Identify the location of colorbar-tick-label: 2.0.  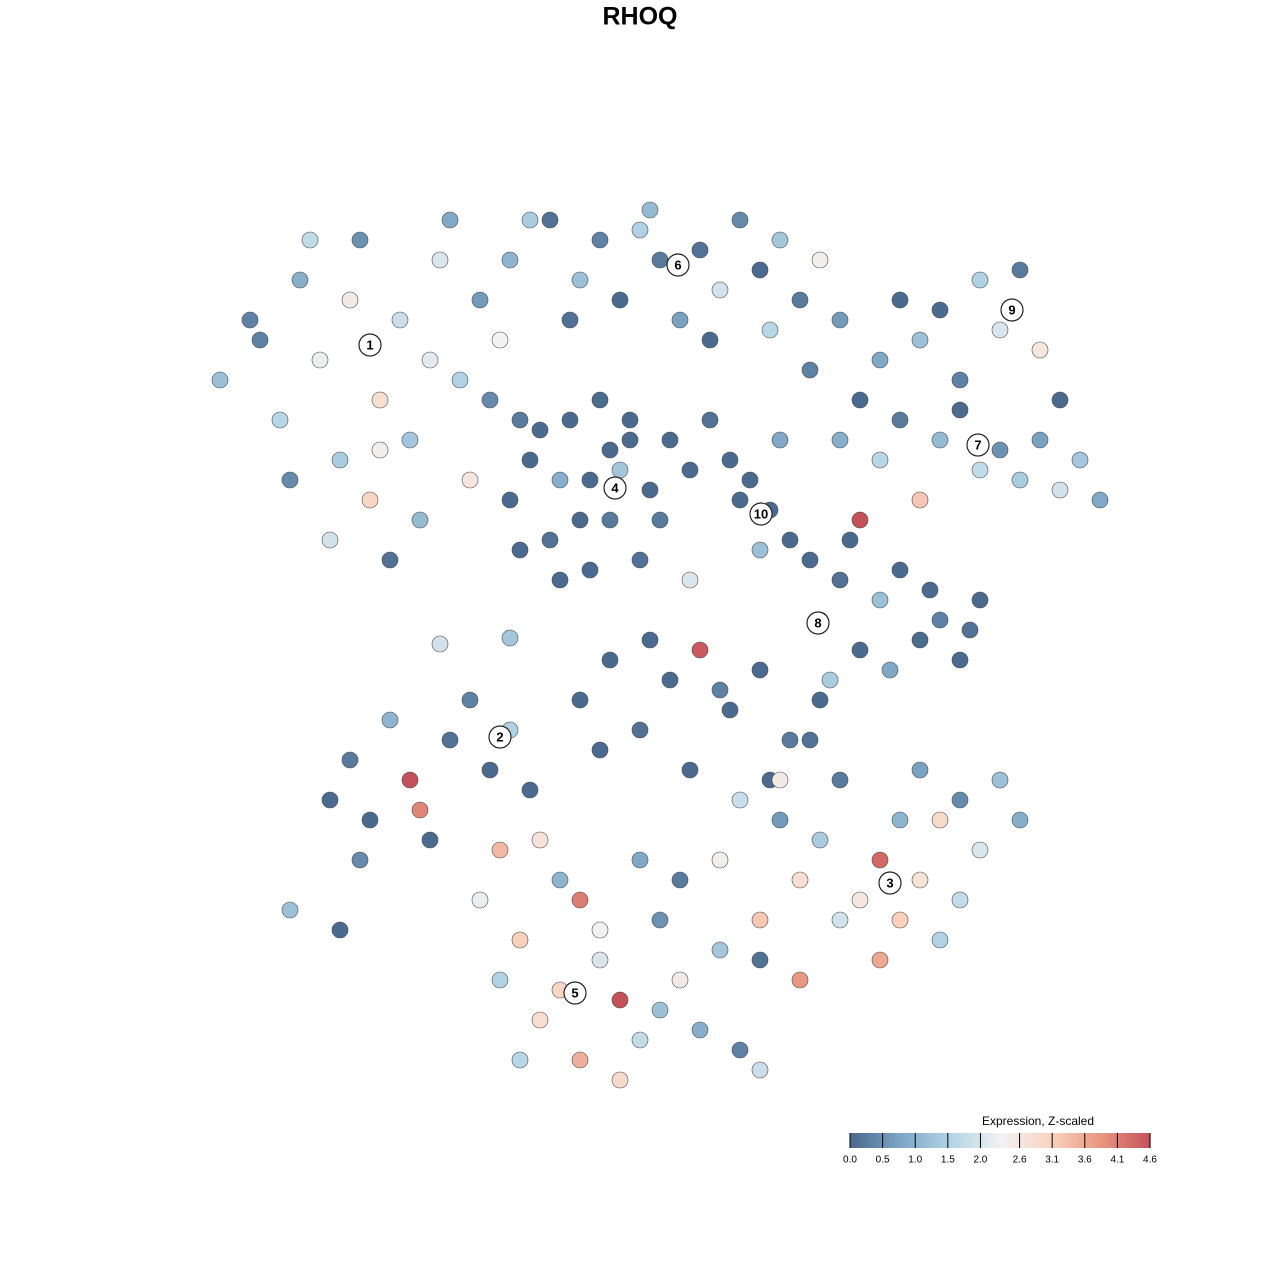
(980, 1160).